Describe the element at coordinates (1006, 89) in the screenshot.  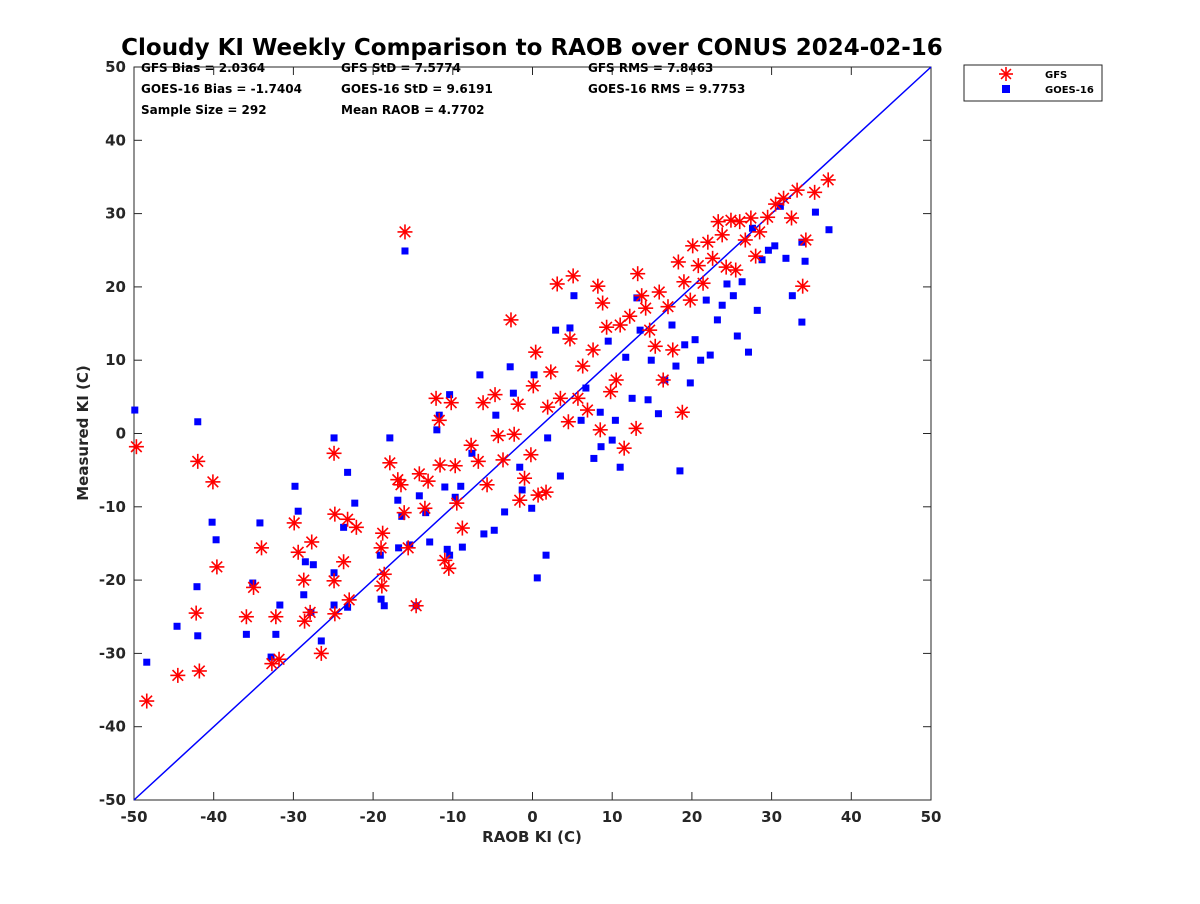
I see `legend-goes-square-icon` at that location.